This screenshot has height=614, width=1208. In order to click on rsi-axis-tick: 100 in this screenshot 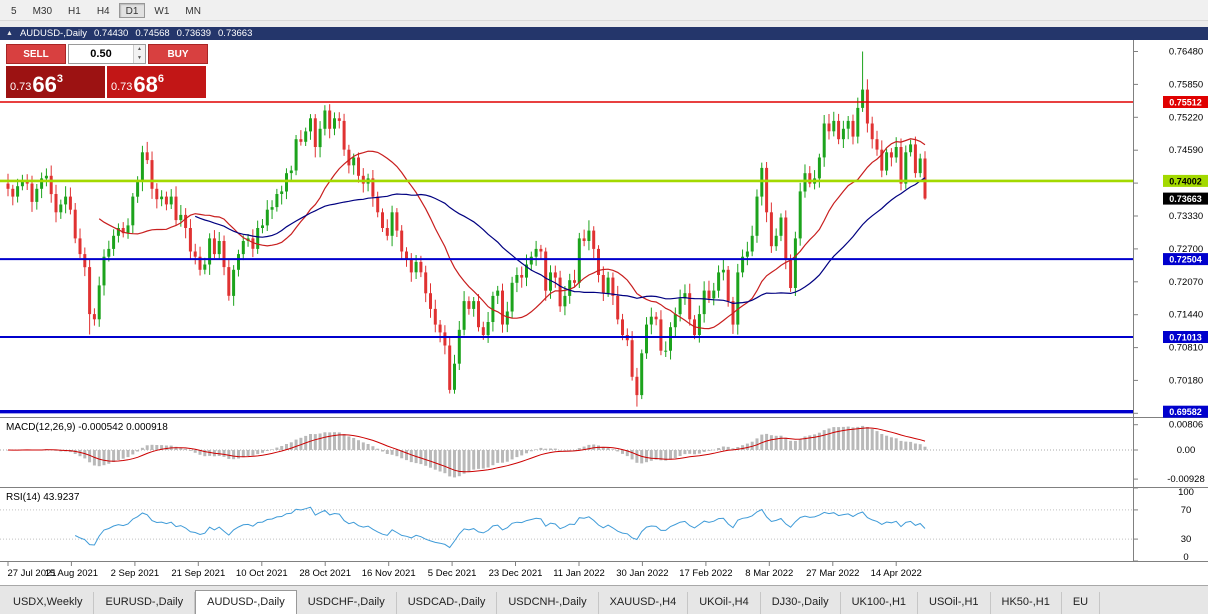, I will do `click(1186, 492)`.